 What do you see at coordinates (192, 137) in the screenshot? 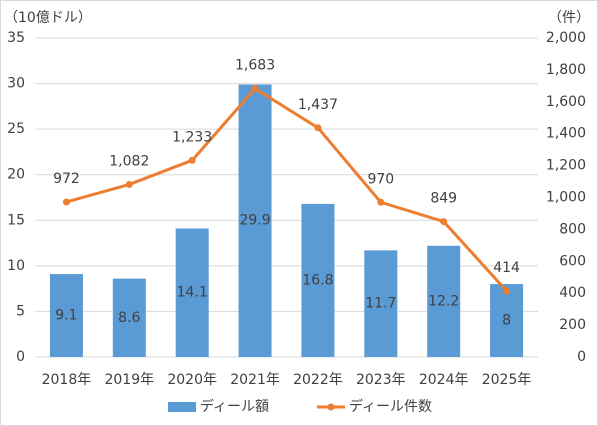
I see `line-value-label: 1,233` at bounding box center [192, 137].